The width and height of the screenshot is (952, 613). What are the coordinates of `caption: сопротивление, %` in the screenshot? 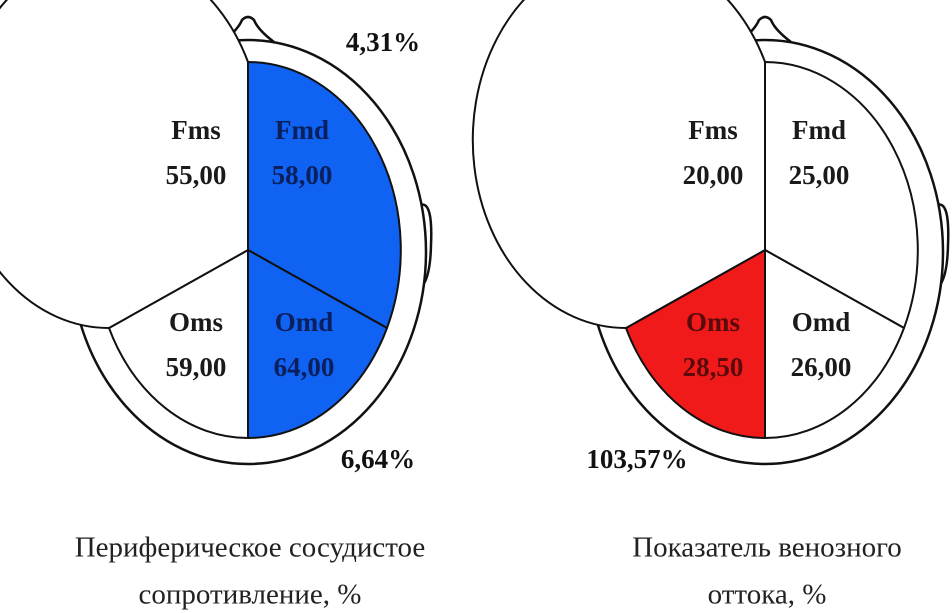 It's located at (250, 595).